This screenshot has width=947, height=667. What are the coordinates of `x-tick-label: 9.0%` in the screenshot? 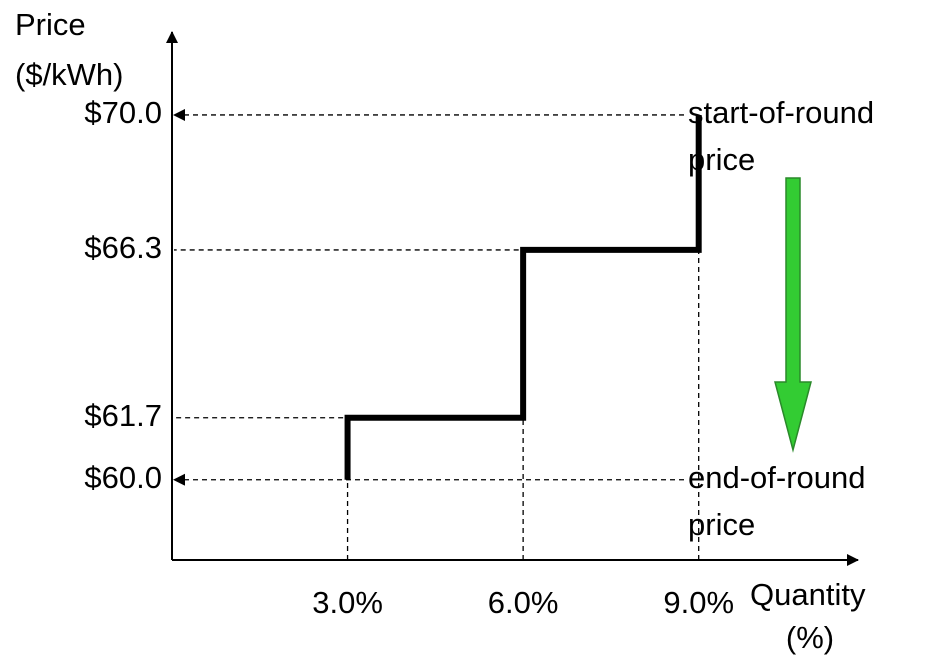 It's located at (698, 602).